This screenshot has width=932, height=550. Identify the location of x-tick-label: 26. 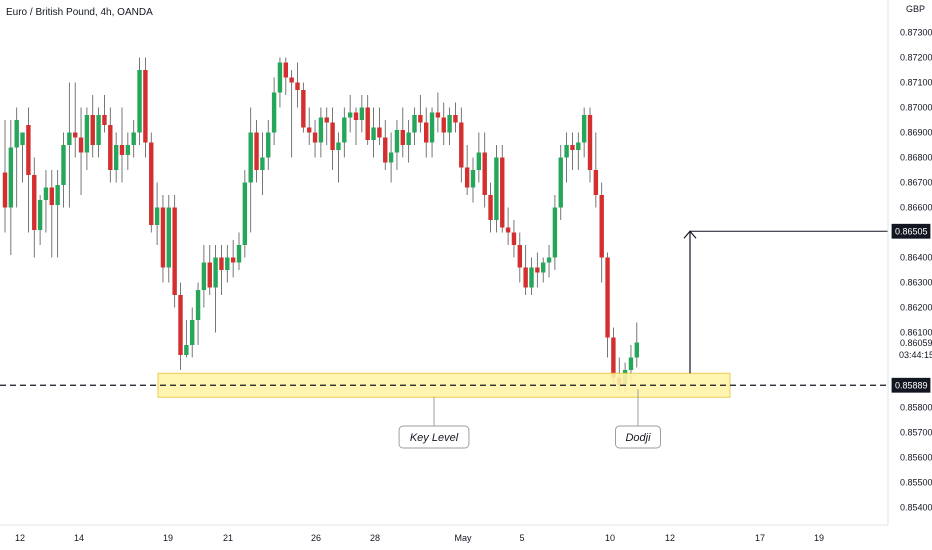
(316, 538).